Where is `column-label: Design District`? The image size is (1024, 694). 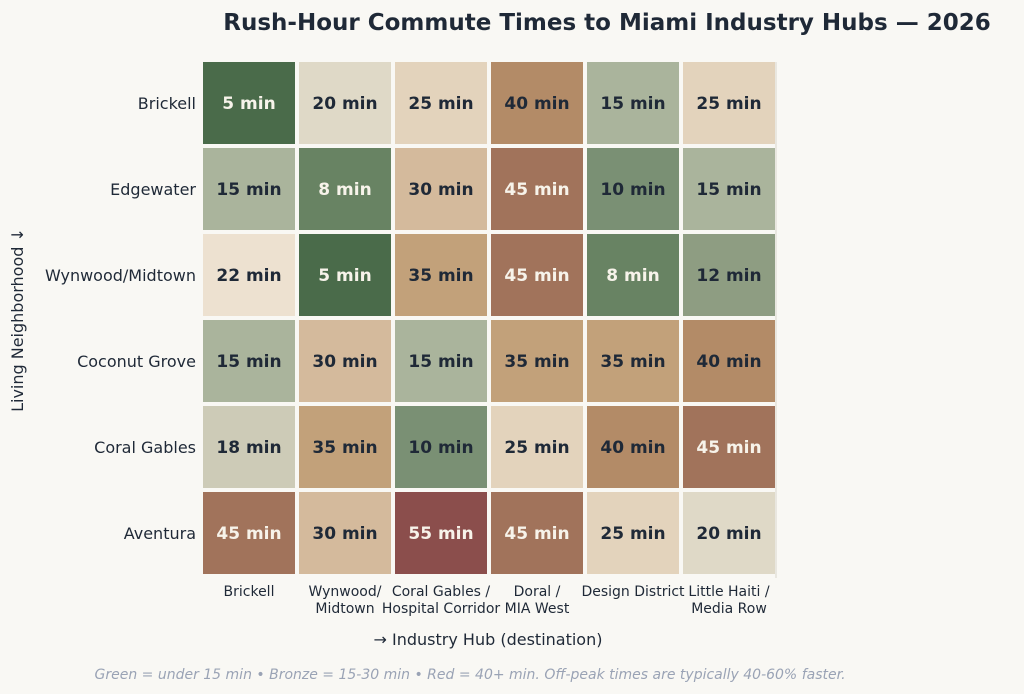 column-label: Design District is located at coordinates (633, 592).